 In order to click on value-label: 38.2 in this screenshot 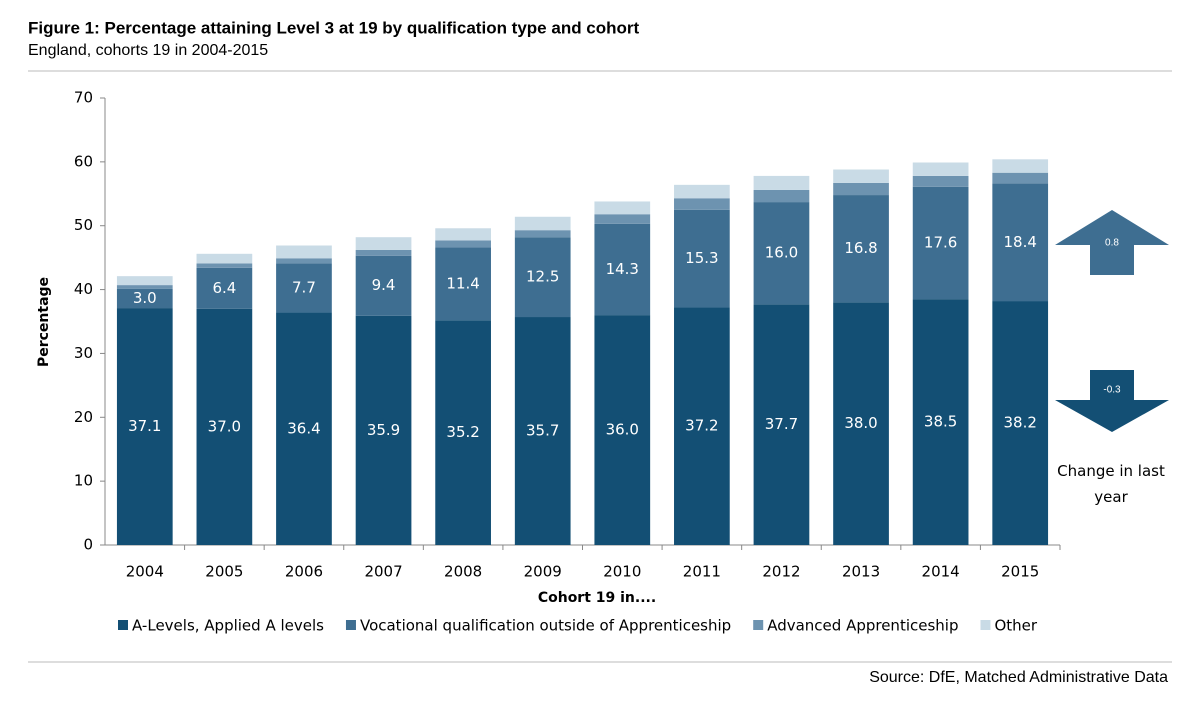, I will do `click(1020, 423)`.